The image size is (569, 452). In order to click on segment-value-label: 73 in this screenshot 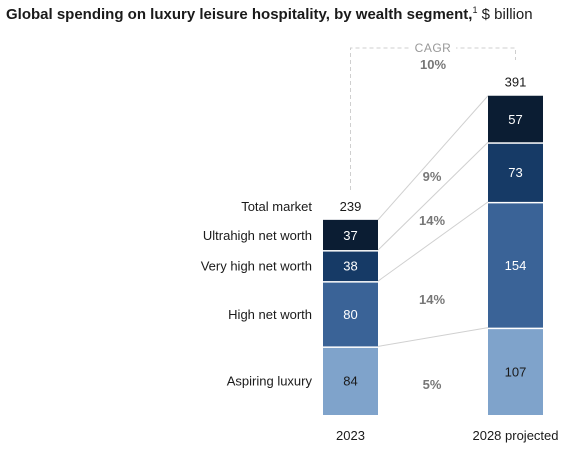, I will do `click(515, 172)`.